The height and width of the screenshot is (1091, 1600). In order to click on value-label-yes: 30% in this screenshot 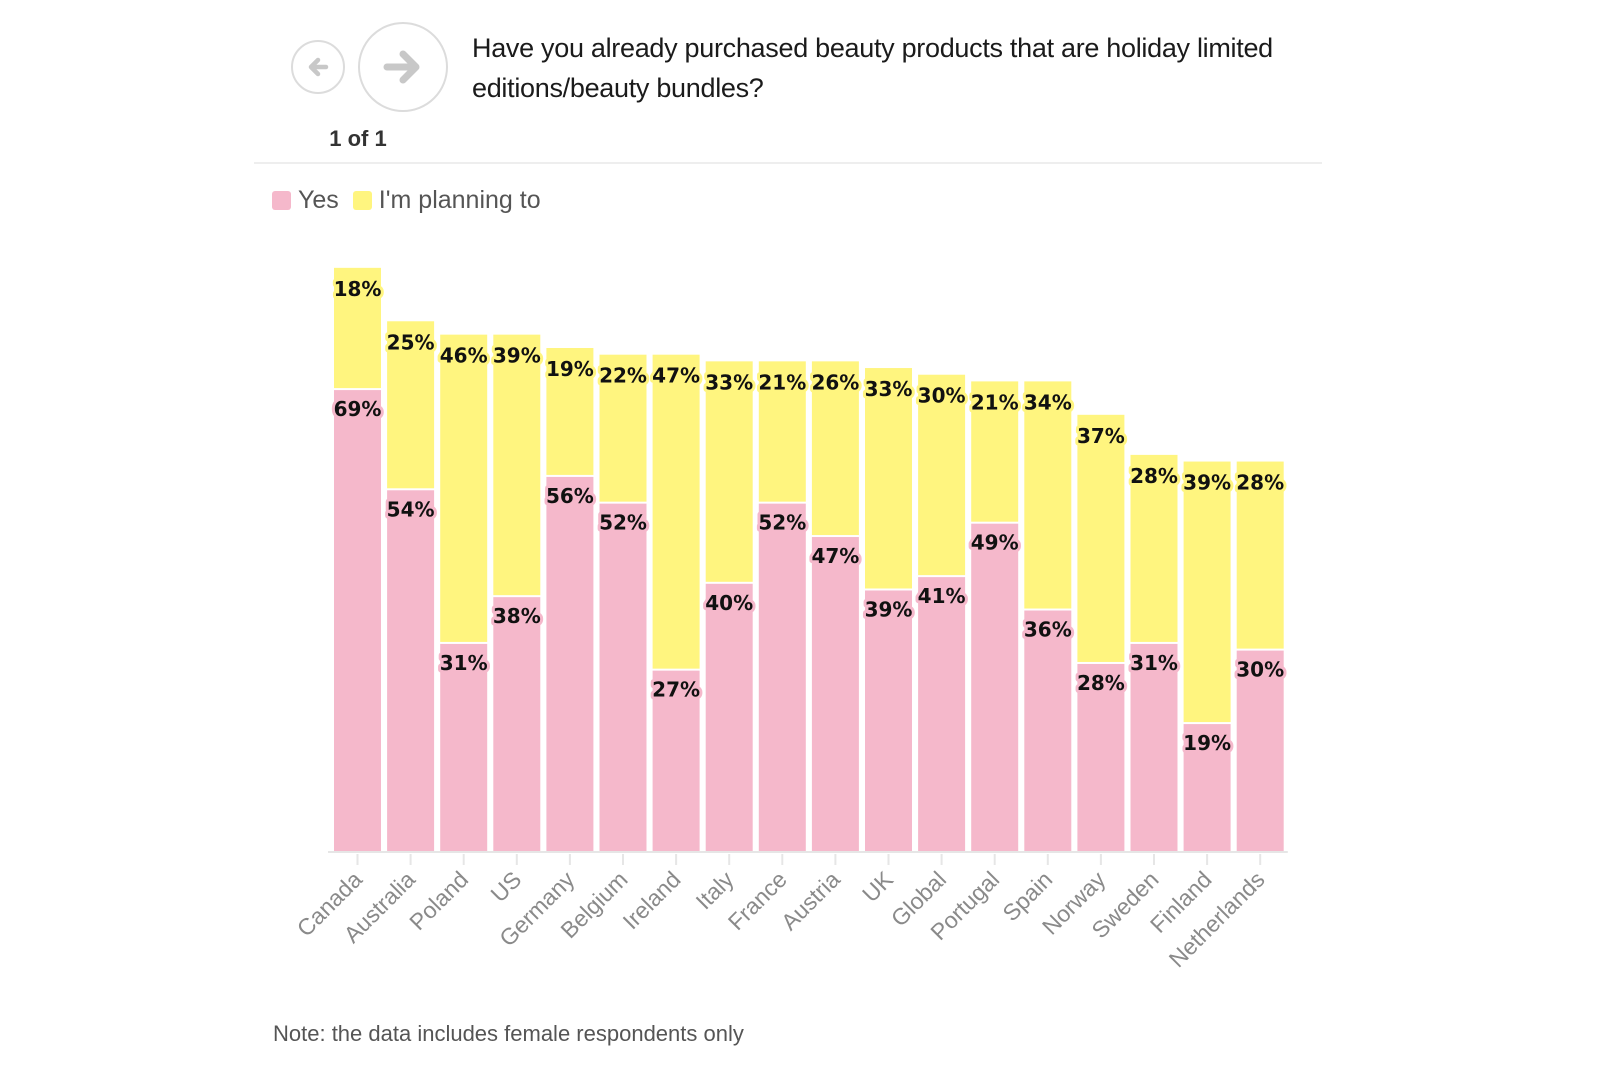, I will do `click(1260, 670)`.